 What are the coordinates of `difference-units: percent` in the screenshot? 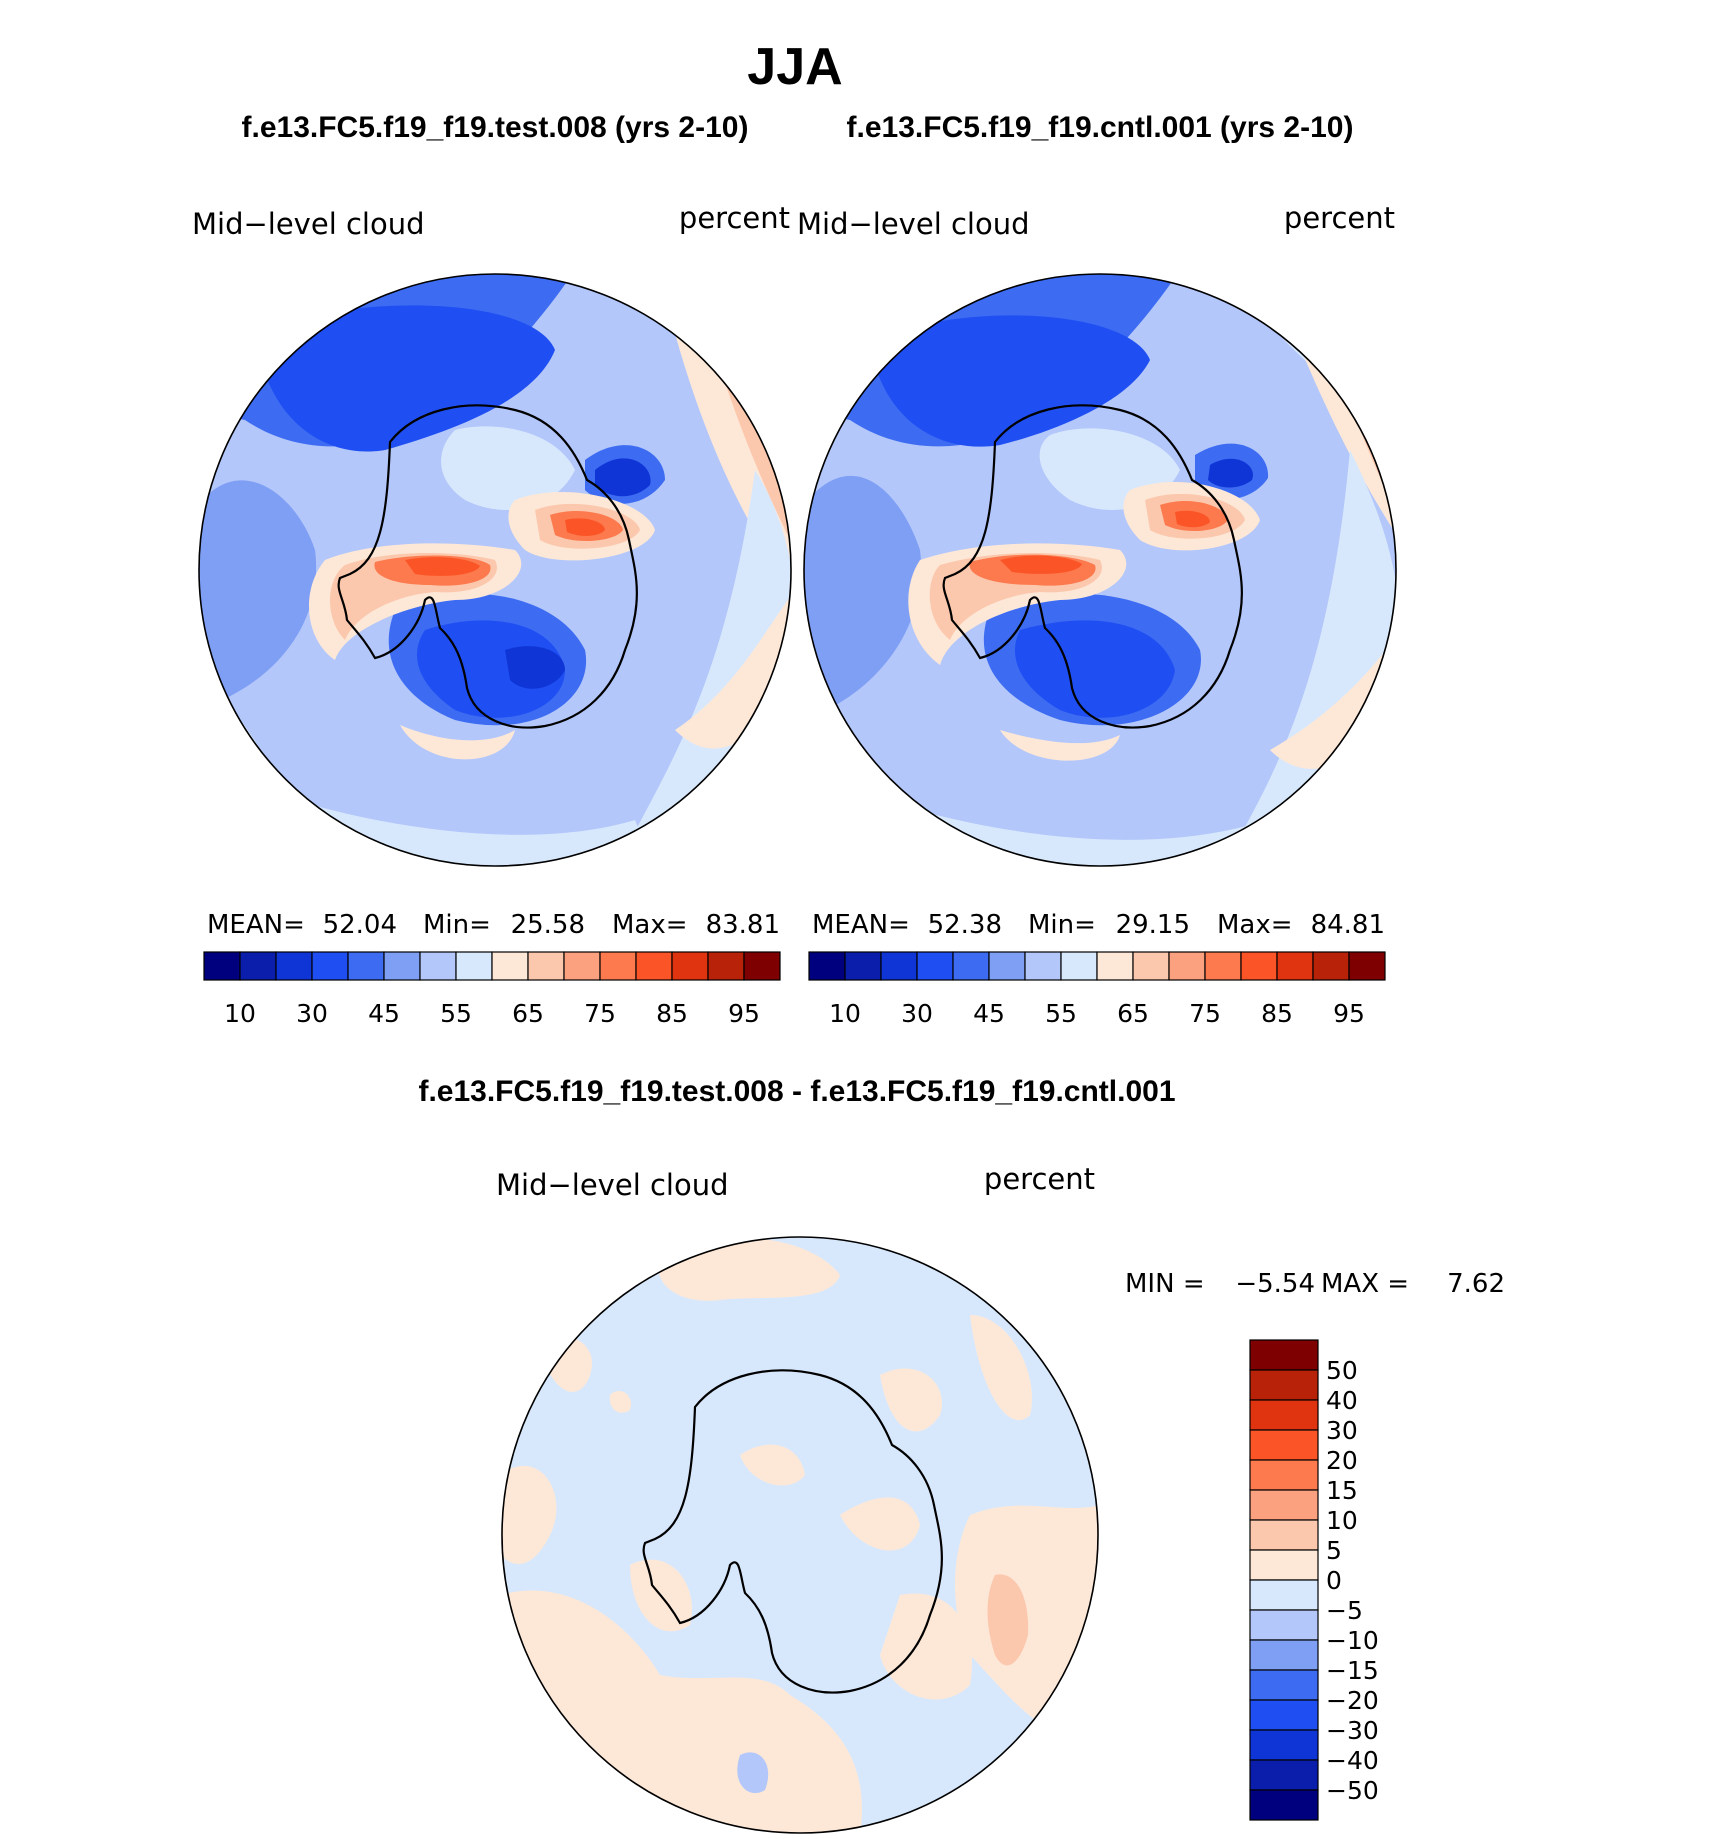 It's located at (1039, 1179).